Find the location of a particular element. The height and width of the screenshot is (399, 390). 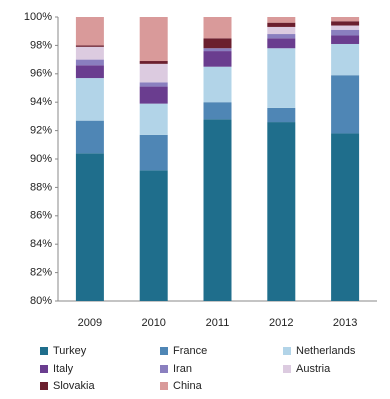

x-tick-label: 2009 is located at coordinates (90, 323).